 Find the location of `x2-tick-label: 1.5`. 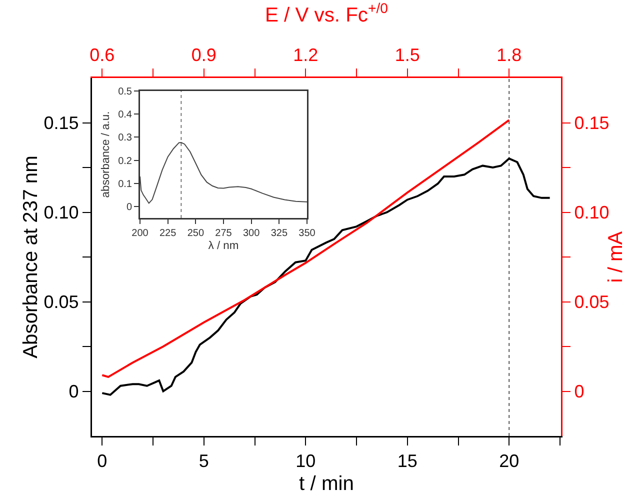

x2-tick-label: 1.5 is located at coordinates (407, 55).